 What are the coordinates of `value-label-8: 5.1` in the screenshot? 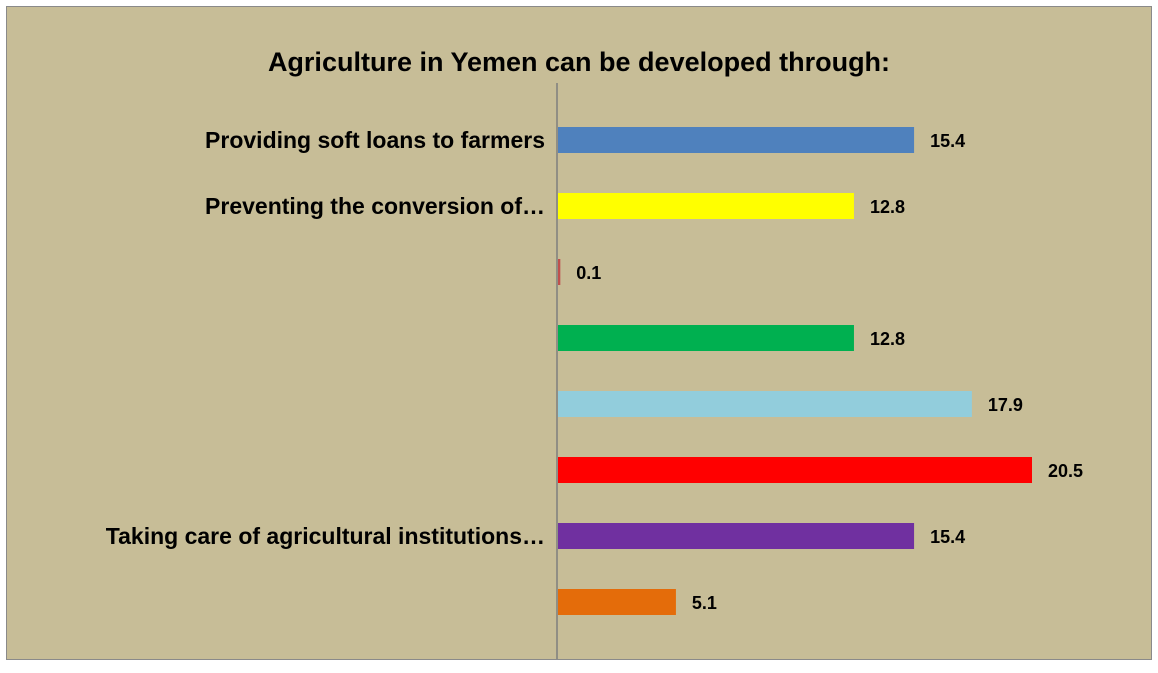 It's located at (704, 603).